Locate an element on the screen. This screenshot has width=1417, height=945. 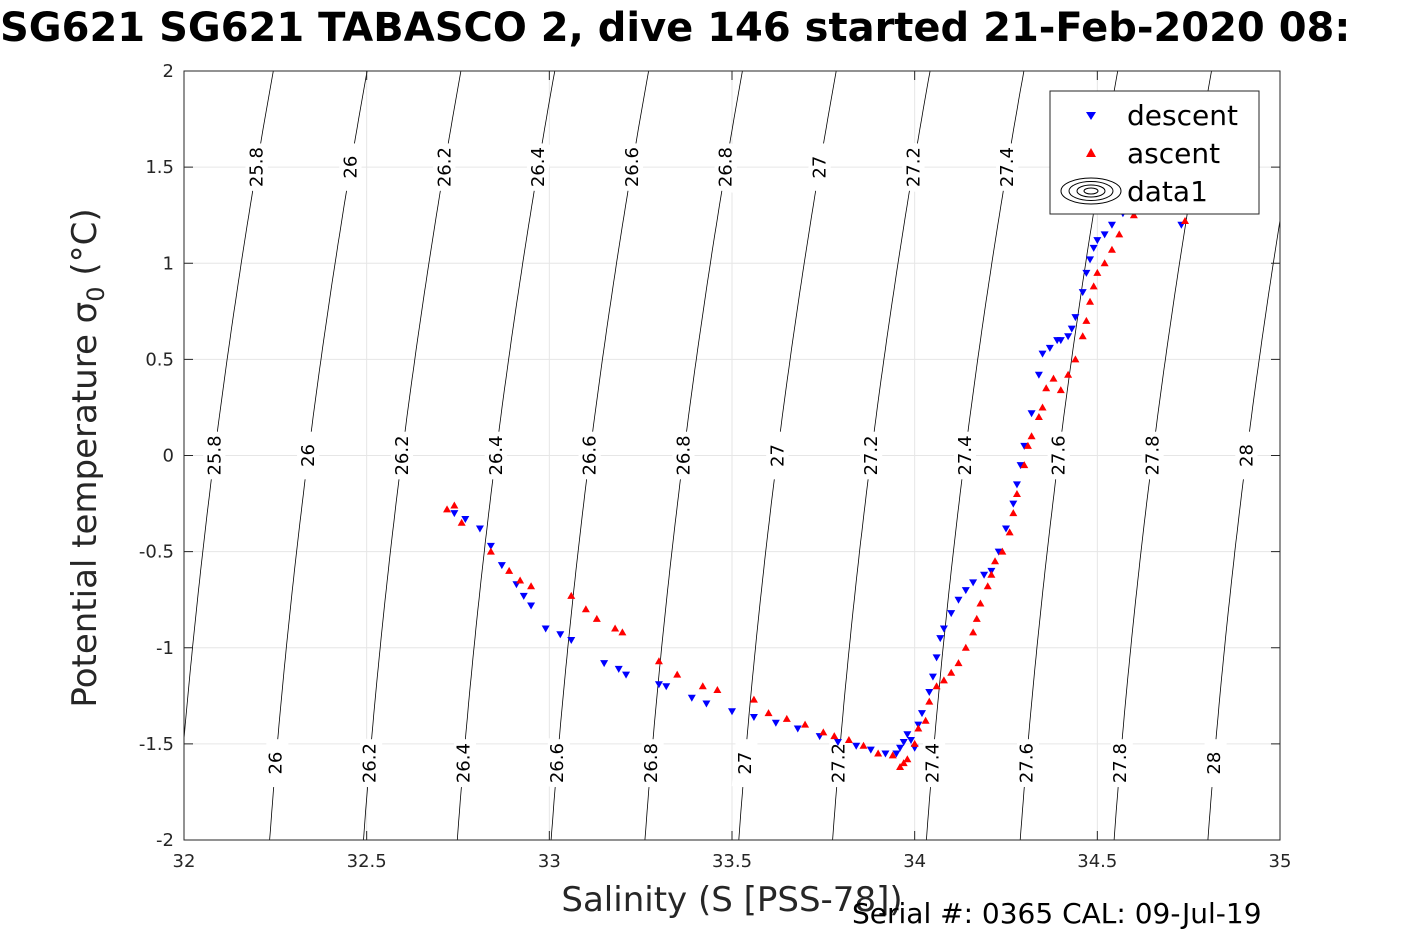
y-tick-label: -0.5 is located at coordinates (156, 552).